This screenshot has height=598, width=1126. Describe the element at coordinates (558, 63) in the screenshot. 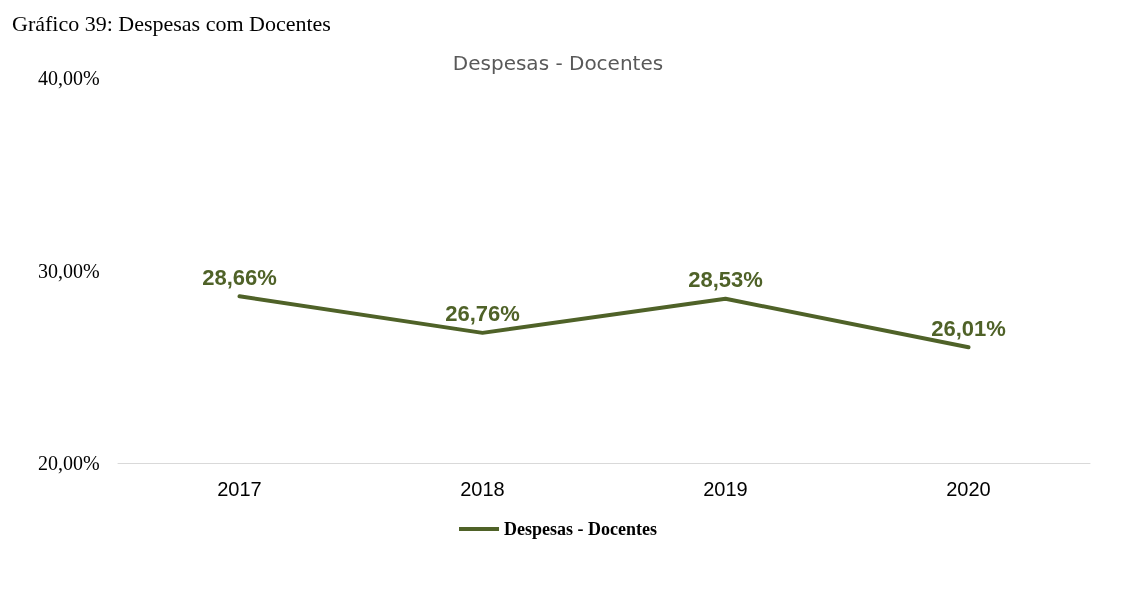

I see `chart-title: Despesas - Docentes` at that location.